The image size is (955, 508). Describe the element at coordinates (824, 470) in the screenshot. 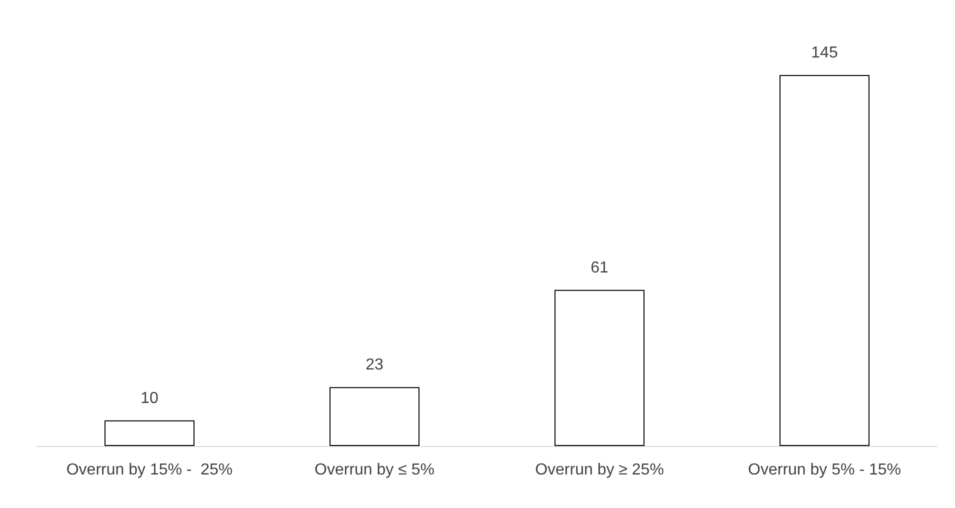

I see `x-tick-label: Overrun by 5% - 15%` at that location.